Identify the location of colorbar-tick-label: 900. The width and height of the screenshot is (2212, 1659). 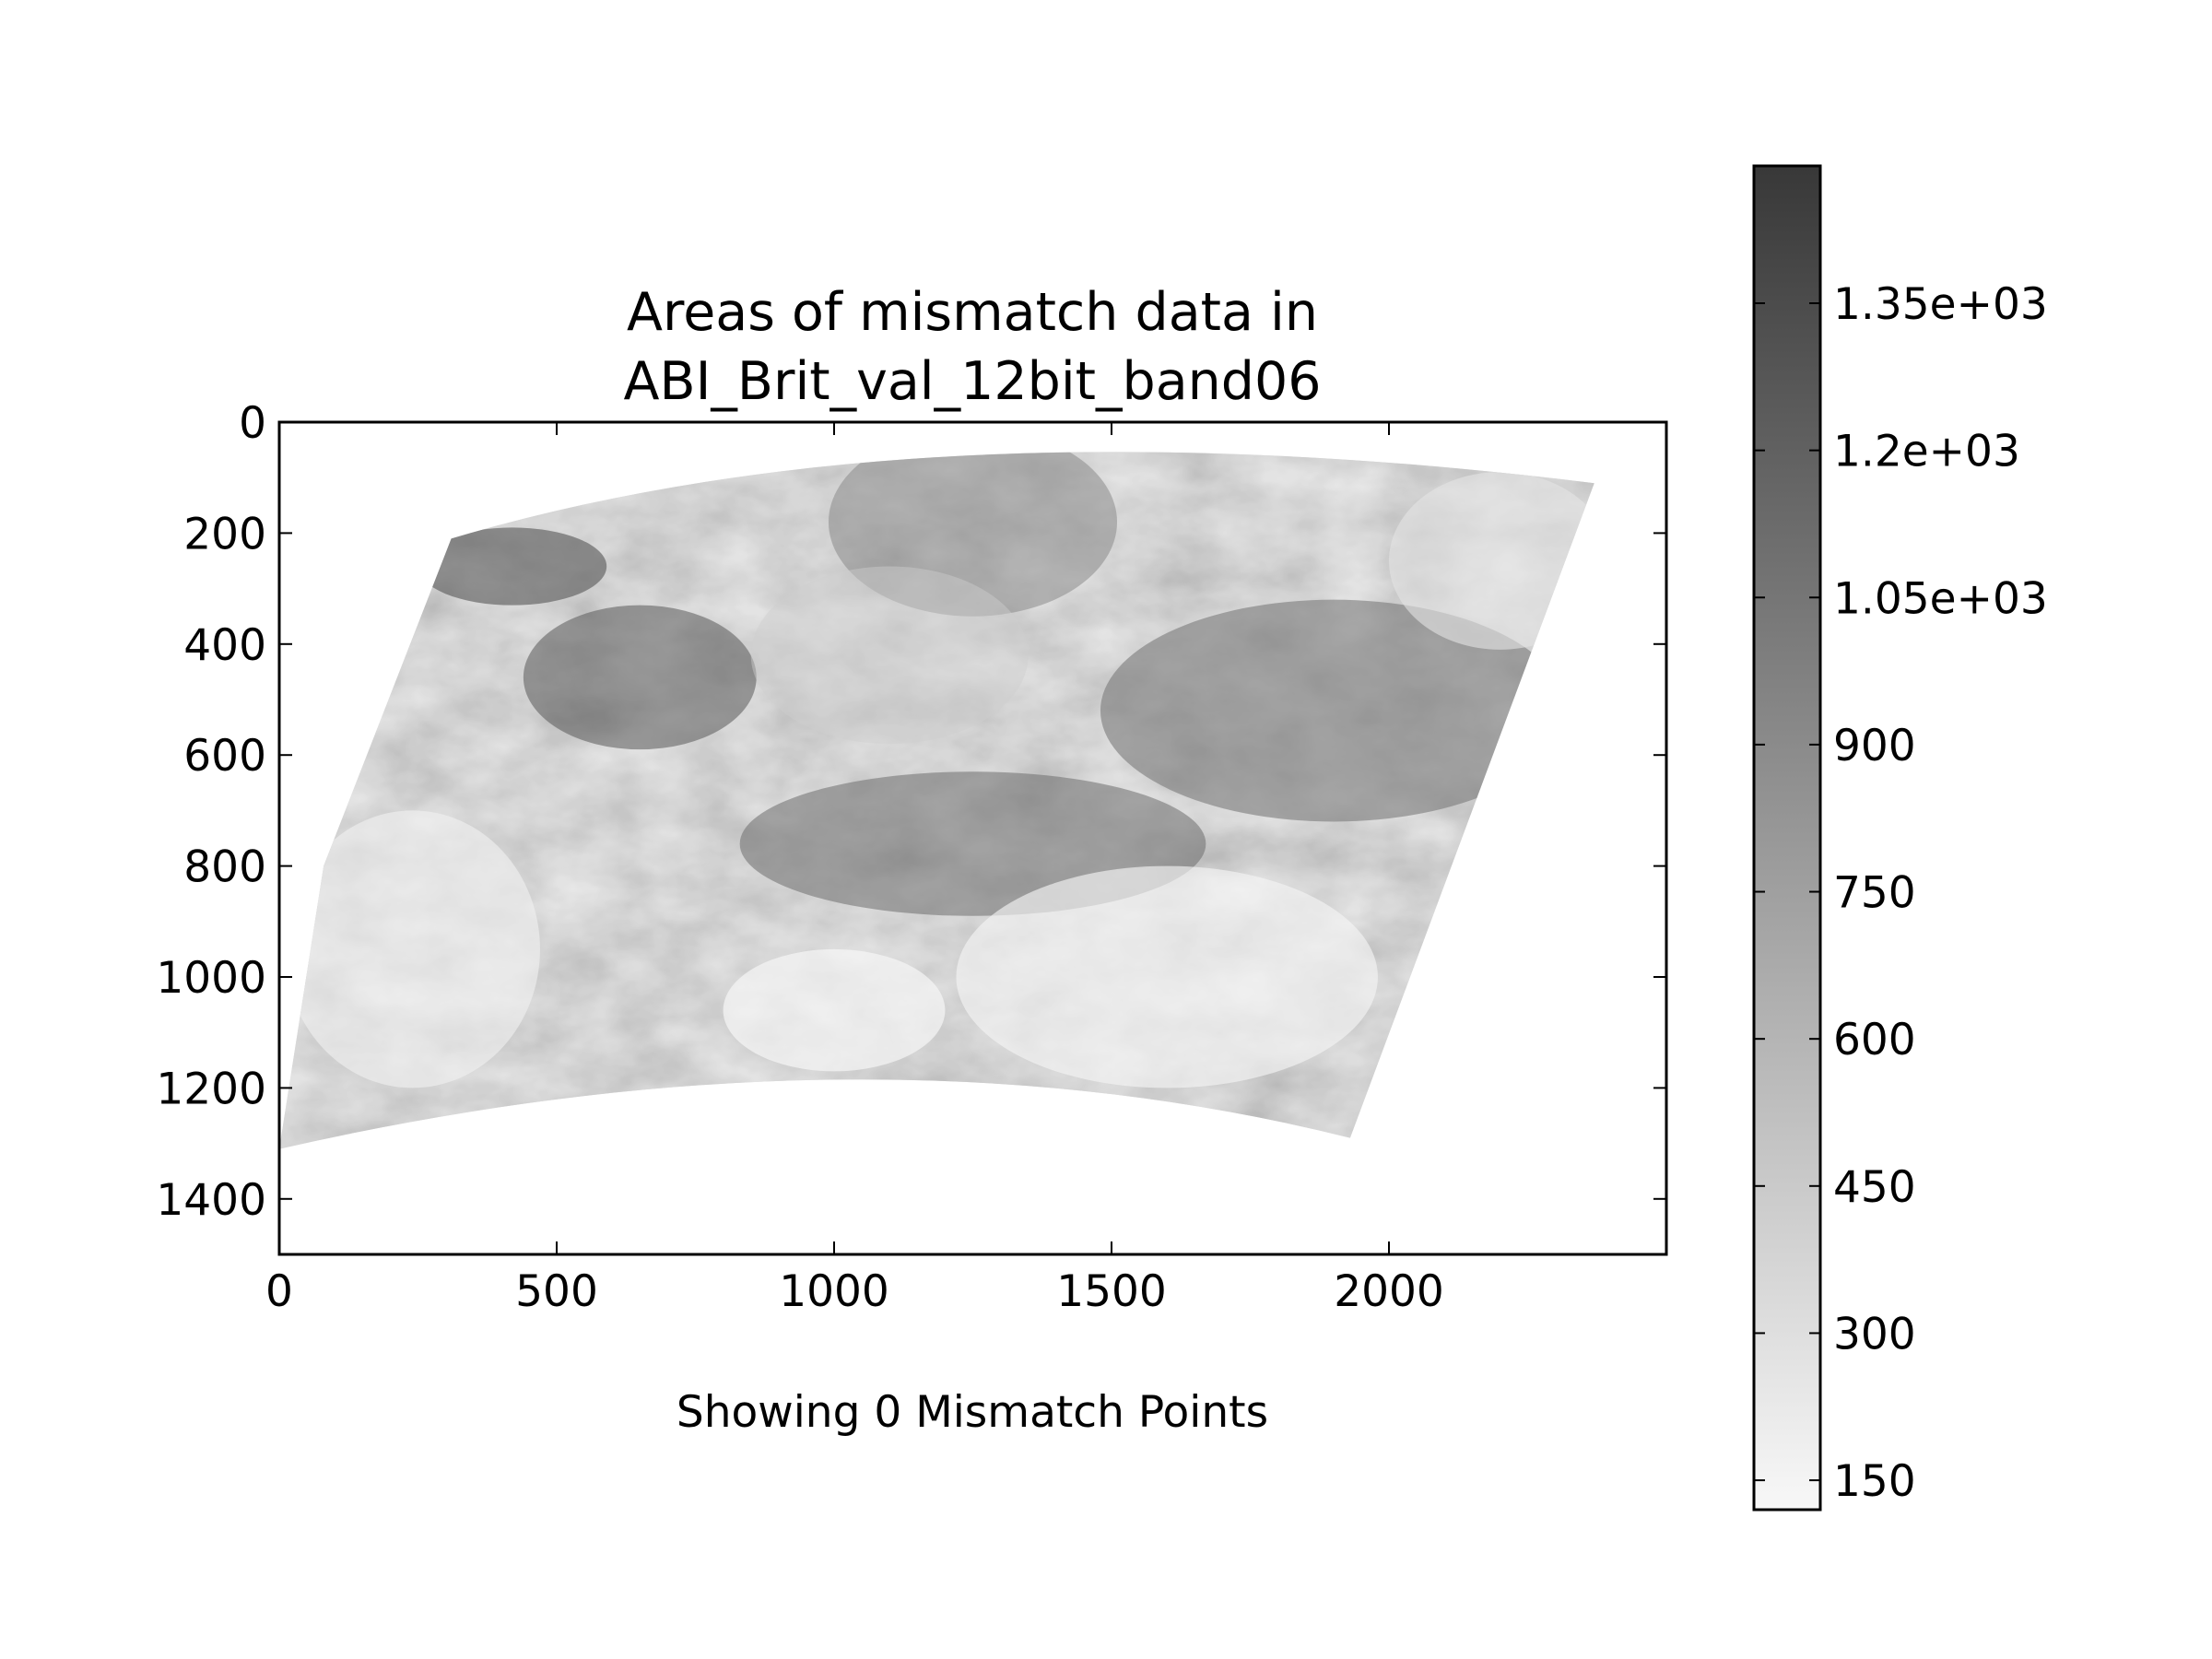
(1874, 746).